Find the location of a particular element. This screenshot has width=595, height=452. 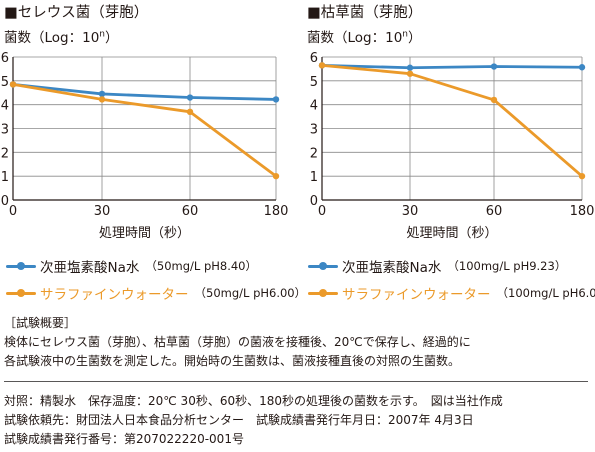

notes-heading: ［試験概要］ is located at coordinates (40, 323).